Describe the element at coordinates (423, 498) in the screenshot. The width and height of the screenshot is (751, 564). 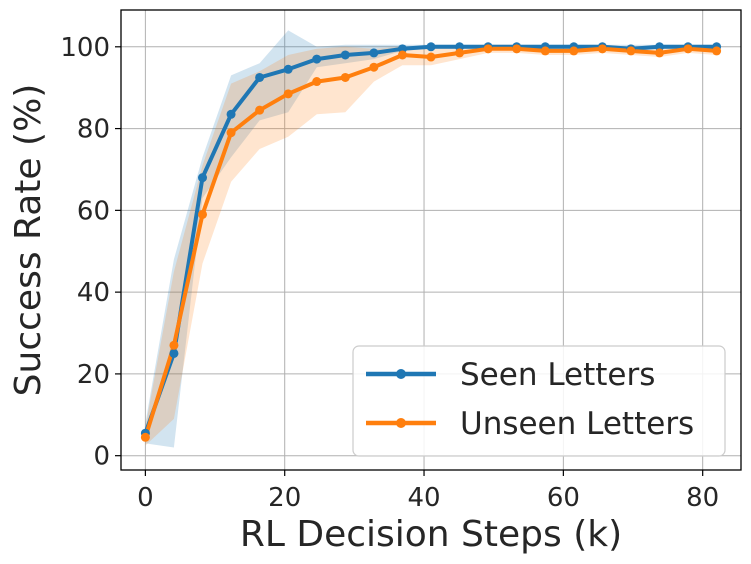
I see `x-tick-label: 40` at that location.